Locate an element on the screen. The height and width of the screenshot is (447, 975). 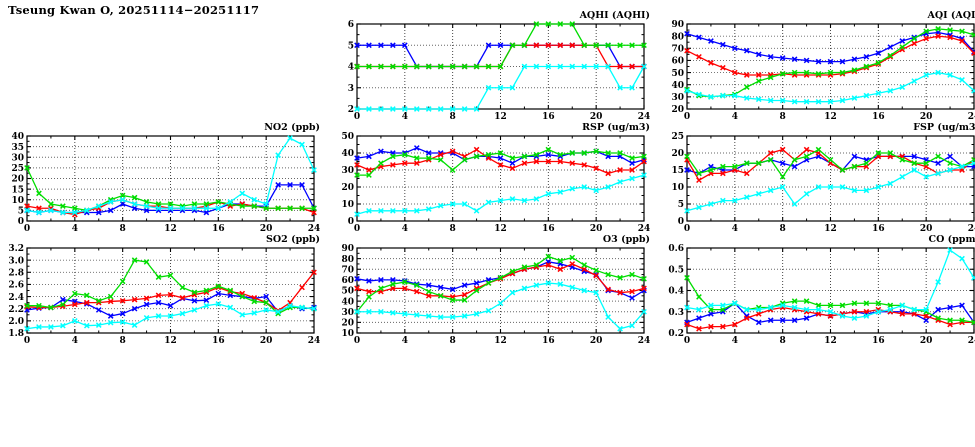
series-green-aqhi is located at coordinates (500, 45).